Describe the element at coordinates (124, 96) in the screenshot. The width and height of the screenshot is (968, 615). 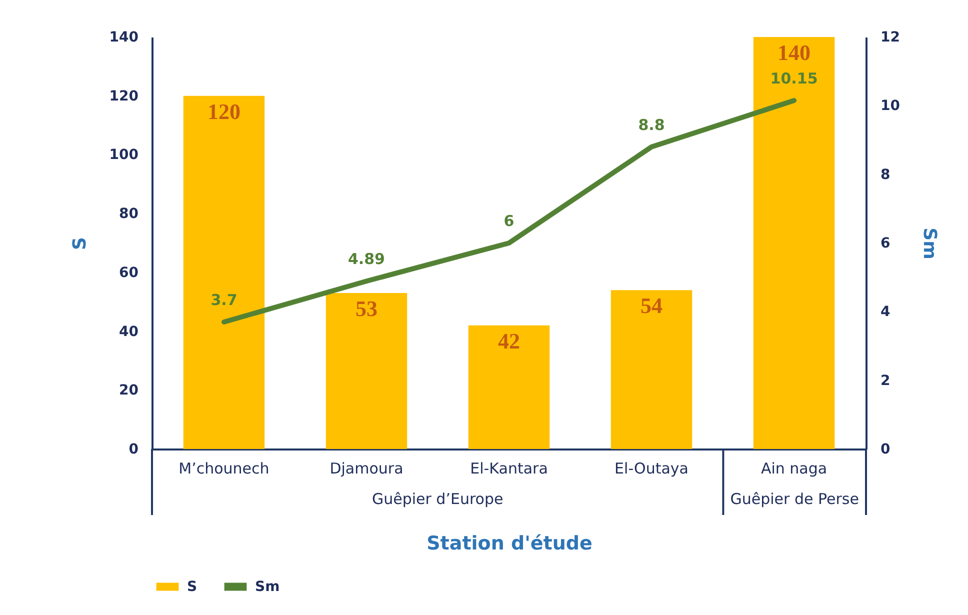
I see `y-tick-label: 120` at that location.